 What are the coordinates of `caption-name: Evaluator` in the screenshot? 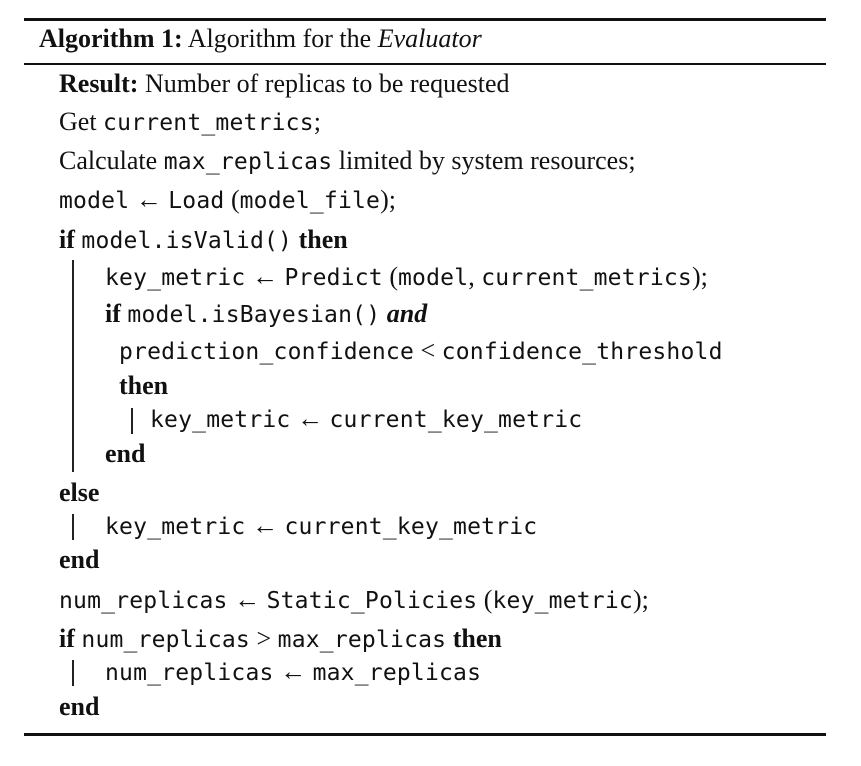 It's located at (429, 38).